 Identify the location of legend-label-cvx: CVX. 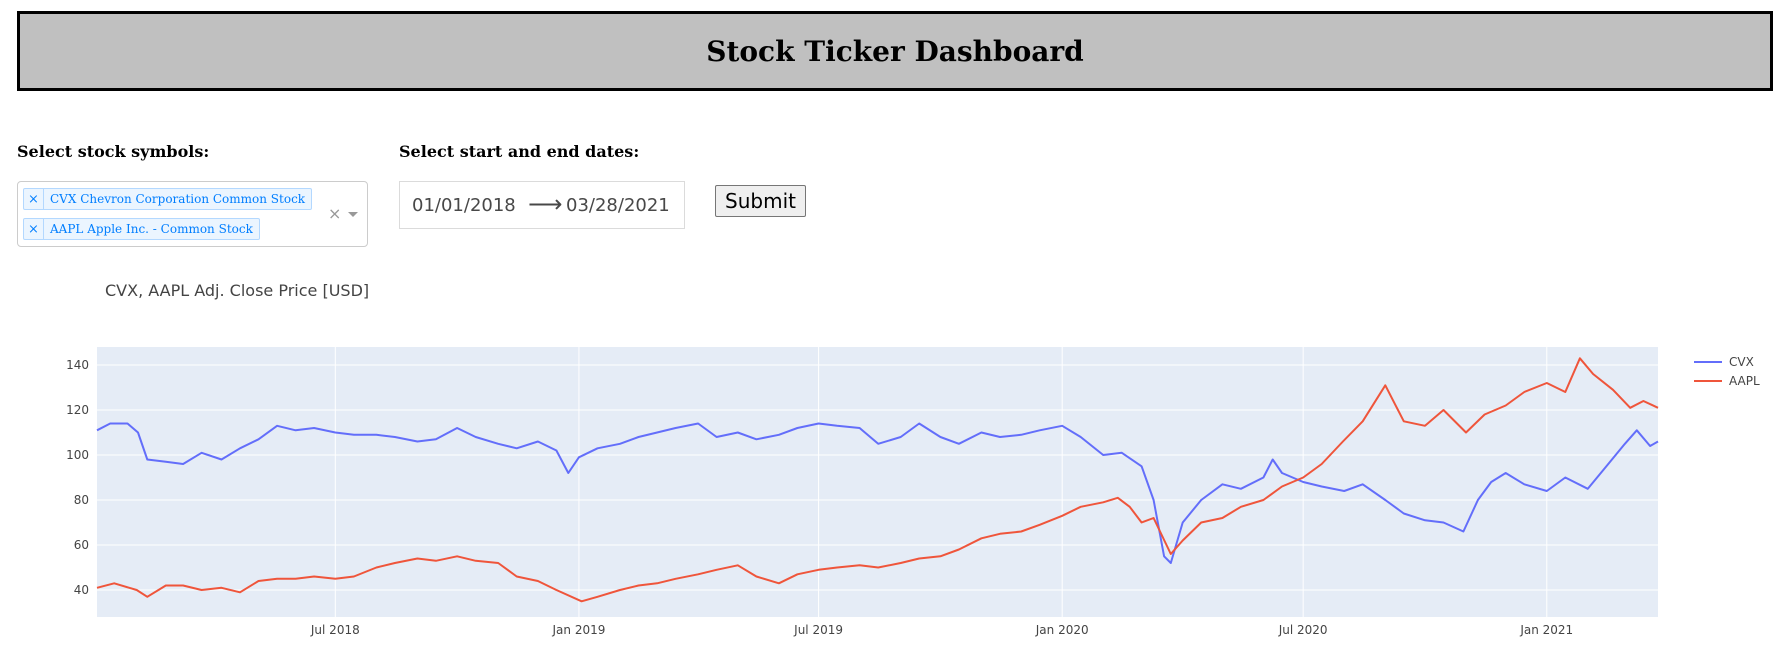
(1741, 362).